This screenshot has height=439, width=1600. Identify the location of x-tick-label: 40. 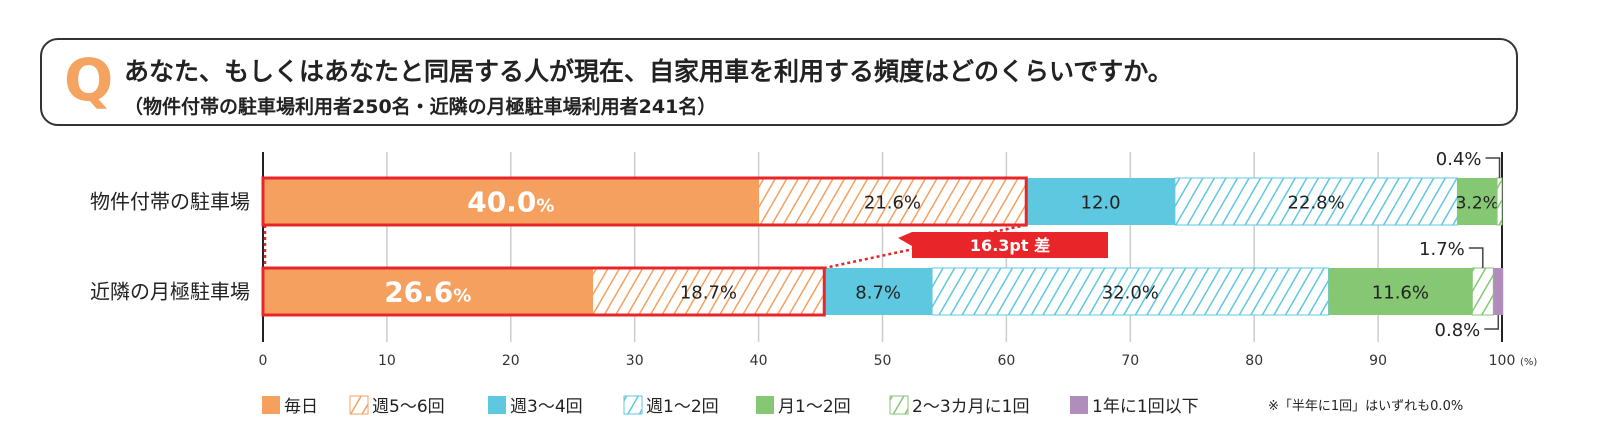
(759, 361).